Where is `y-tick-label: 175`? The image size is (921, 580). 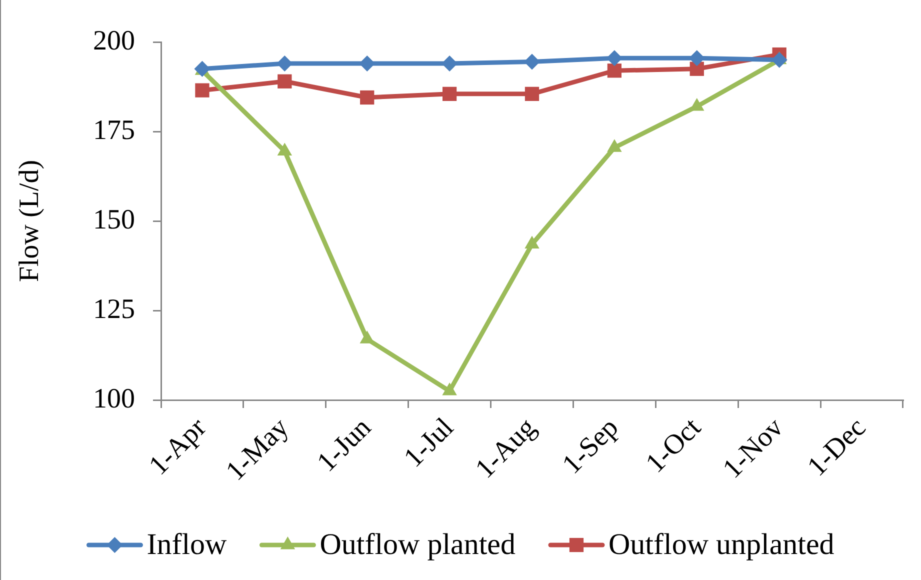 y-tick-label: 175 is located at coordinates (114, 130).